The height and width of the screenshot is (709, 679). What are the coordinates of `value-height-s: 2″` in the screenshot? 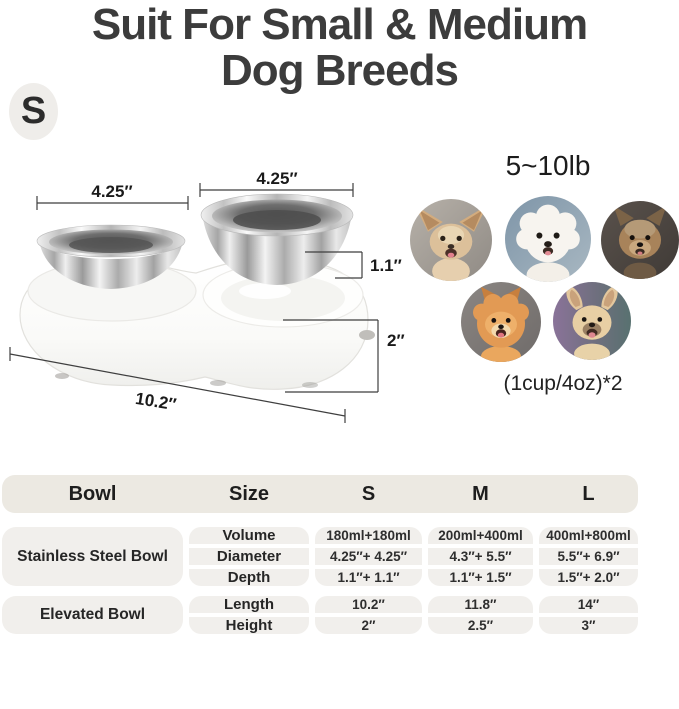 It's located at (368, 625).